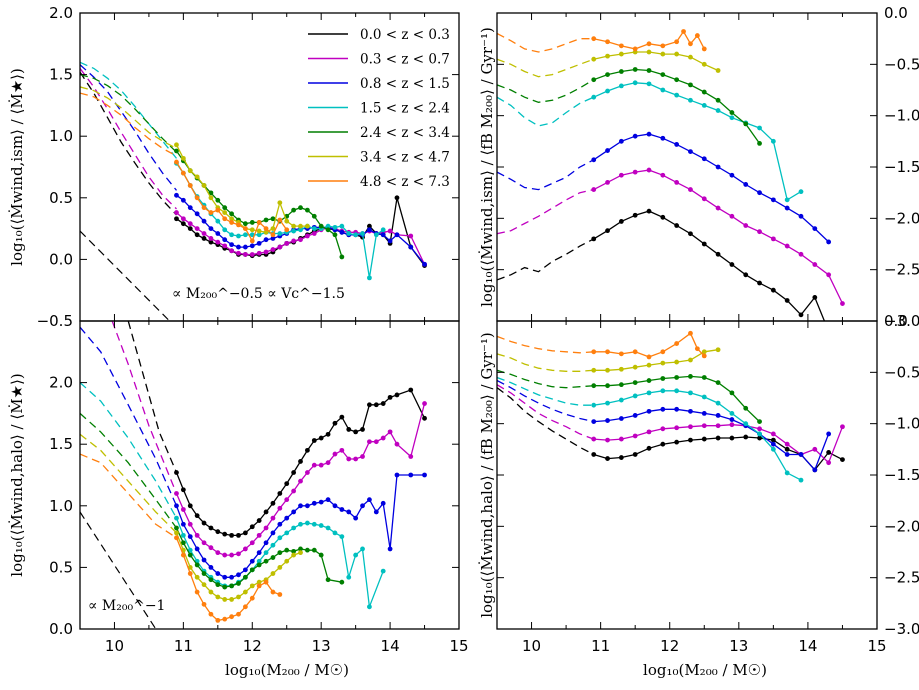  What do you see at coordinates (697, 435) in the screenshot?
I see `series-line` at bounding box center [697, 435].